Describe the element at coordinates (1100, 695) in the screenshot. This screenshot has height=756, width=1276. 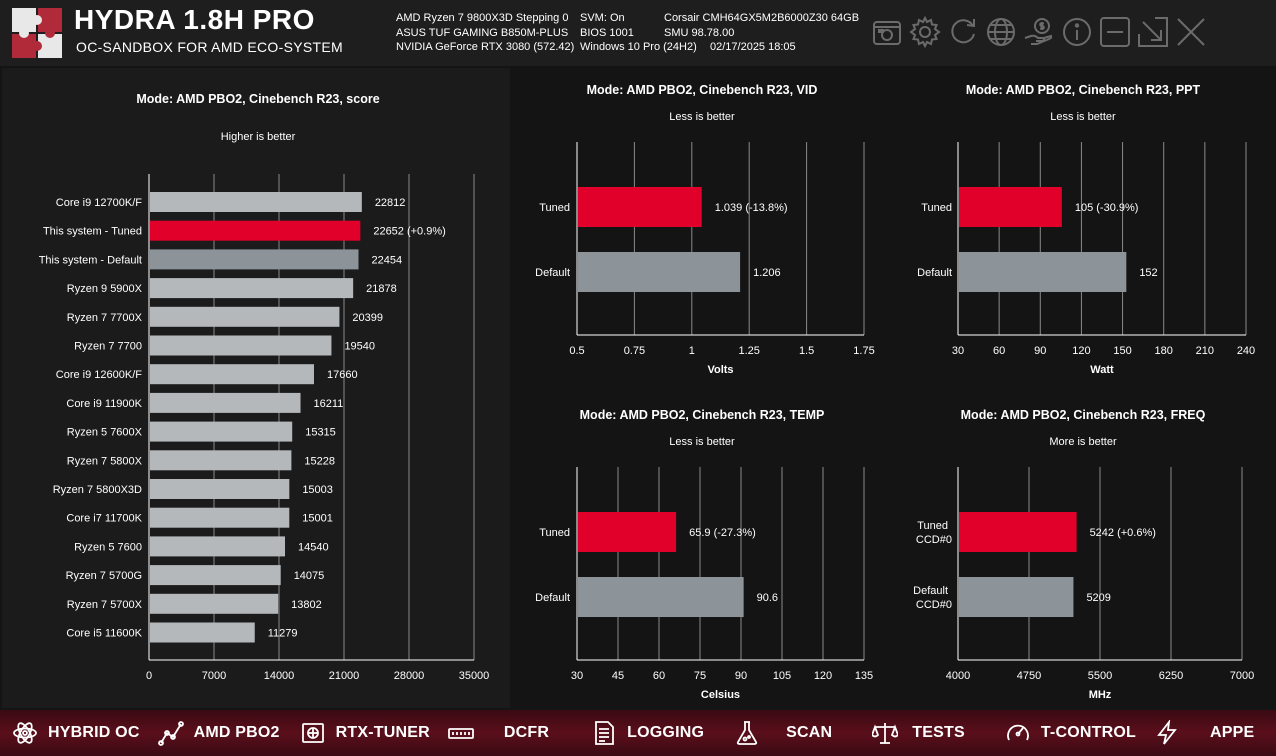
I see `axis-label: MHz` at that location.